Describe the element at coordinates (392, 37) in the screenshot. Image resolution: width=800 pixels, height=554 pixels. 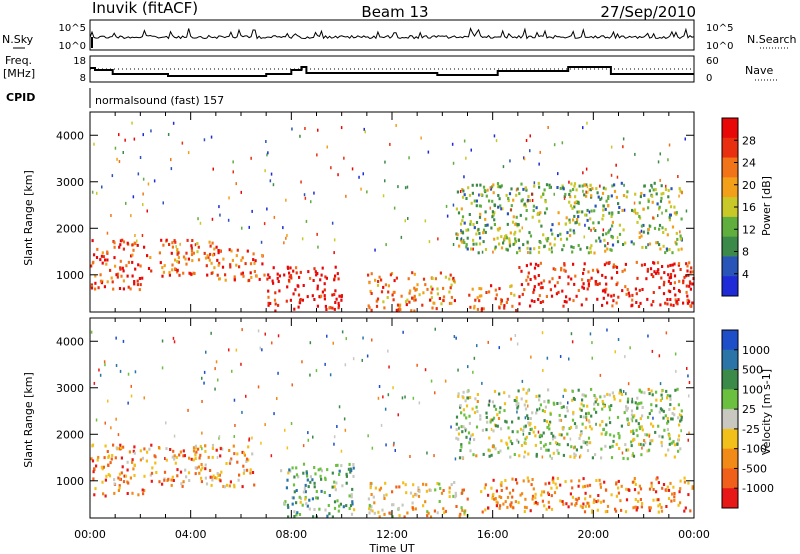
I see `noise-trace` at that location.